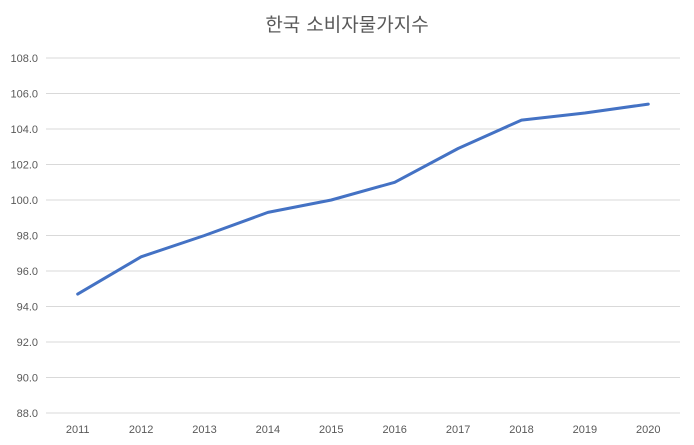 This screenshot has width=694, height=445. I want to click on data-point-2017, so click(458, 149).